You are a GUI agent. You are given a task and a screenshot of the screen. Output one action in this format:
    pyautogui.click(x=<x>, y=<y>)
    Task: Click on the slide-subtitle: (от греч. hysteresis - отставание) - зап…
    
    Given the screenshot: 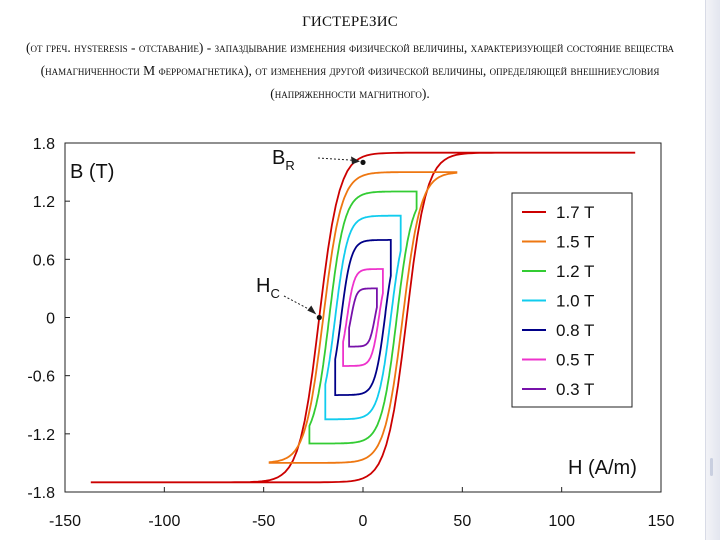 What is the action you would take?
    pyautogui.click(x=350, y=70)
    